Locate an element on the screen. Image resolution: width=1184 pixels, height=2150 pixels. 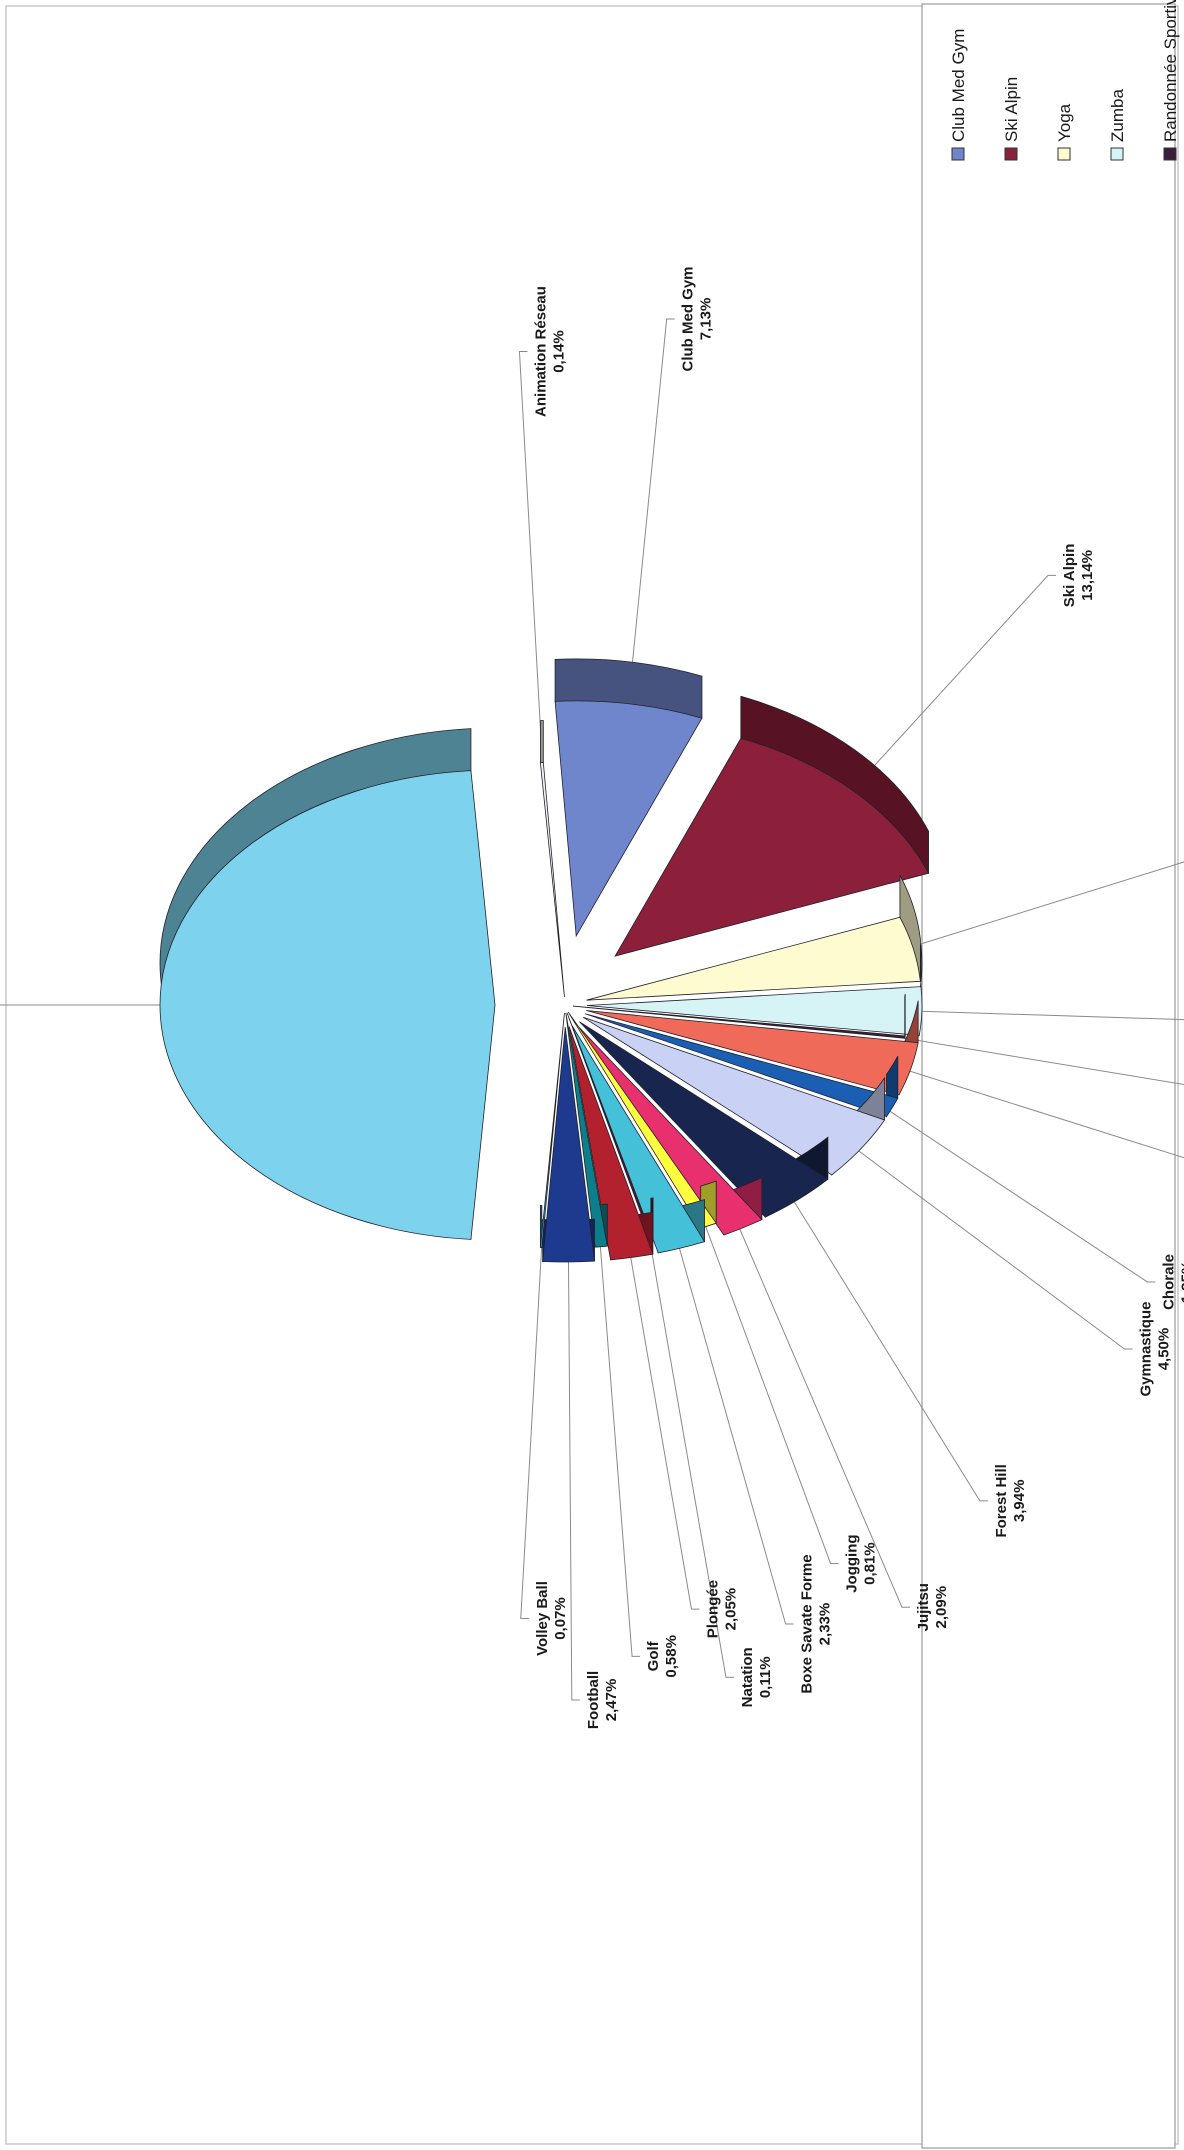
legend-swatch-yoga is located at coordinates (1064, 154).